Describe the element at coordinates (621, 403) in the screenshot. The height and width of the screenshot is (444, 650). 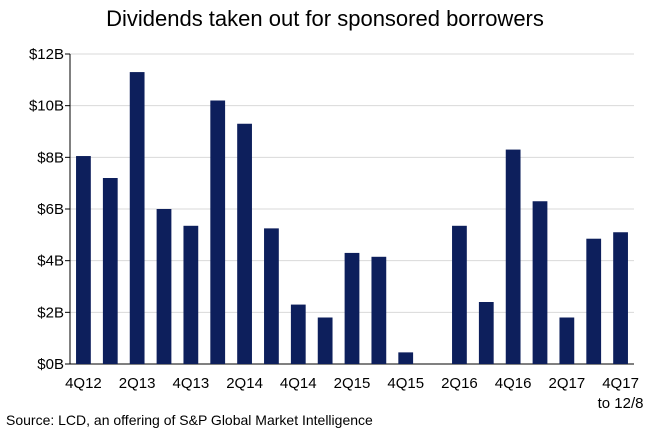
I see `x-tick-label-line2: to 12/8` at that location.